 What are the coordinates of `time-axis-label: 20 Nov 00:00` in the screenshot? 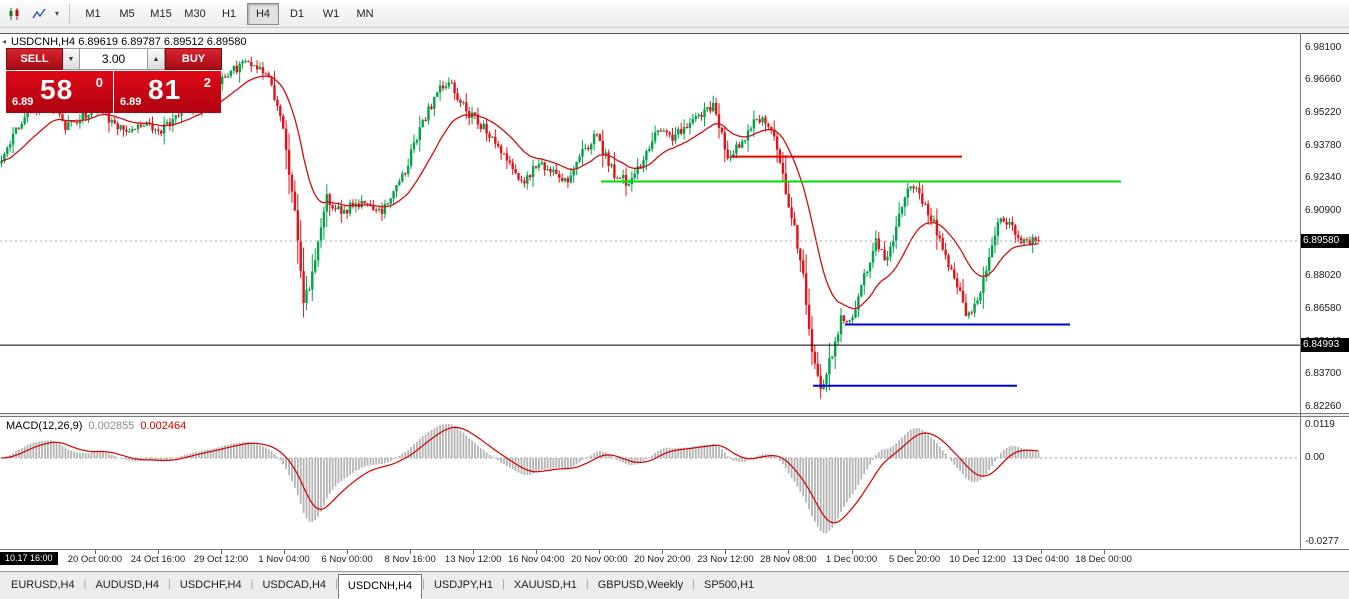 It's located at (599, 559).